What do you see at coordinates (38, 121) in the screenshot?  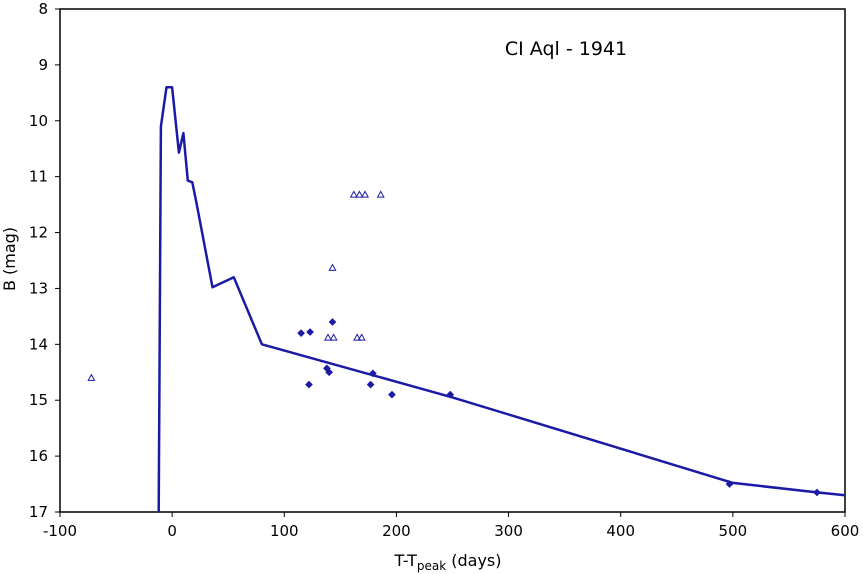 I see `y-tick-label: 10` at bounding box center [38, 121].